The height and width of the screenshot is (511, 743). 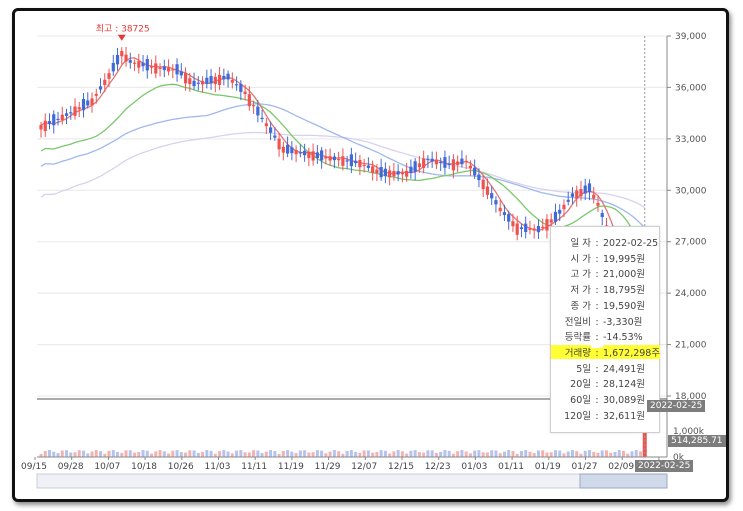 What do you see at coordinates (577, 322) in the screenshot?
I see `tooltip-key: 전일비` at bounding box center [577, 322].